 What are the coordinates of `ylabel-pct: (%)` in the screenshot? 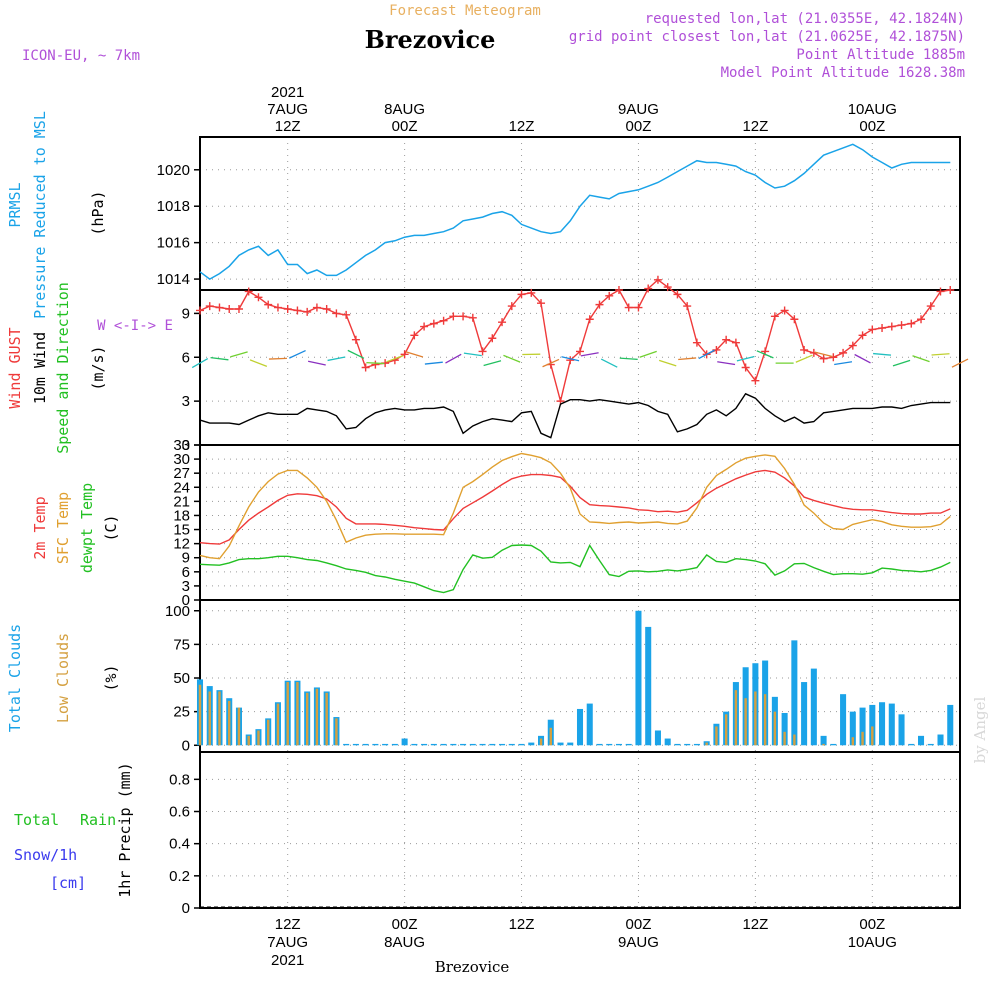 It's located at (111, 677).